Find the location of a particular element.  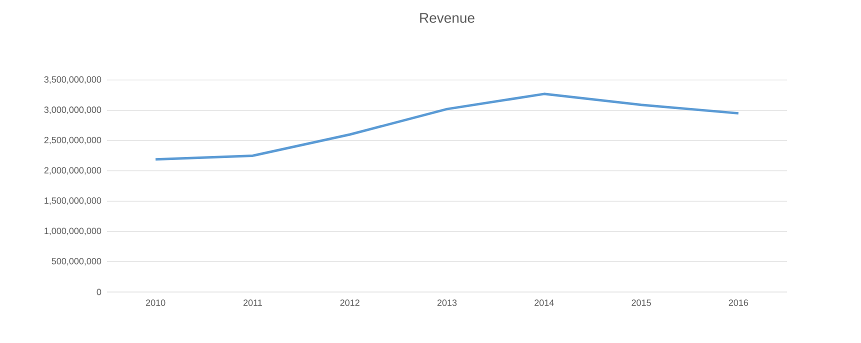

x-tick-label: 2011 is located at coordinates (252, 303).